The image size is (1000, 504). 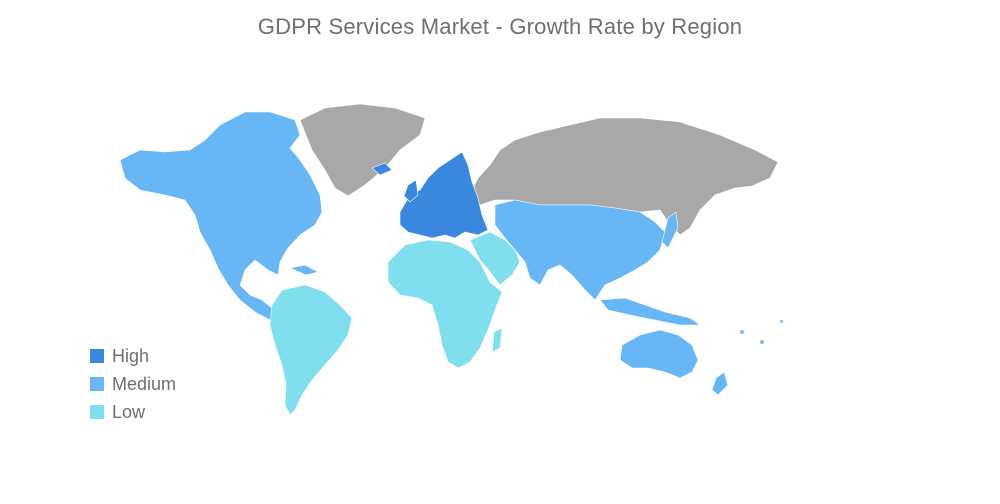 What do you see at coordinates (304, 270) in the screenshot?
I see `region-caribbean` at bounding box center [304, 270].